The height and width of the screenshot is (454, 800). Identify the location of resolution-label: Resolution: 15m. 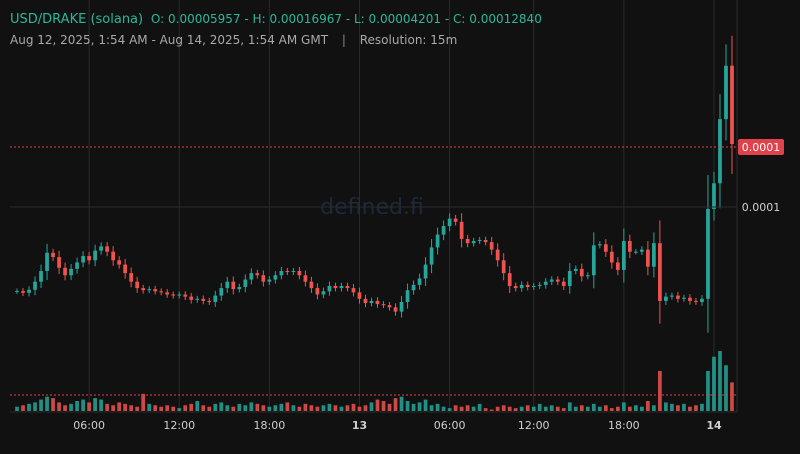
(408, 40).